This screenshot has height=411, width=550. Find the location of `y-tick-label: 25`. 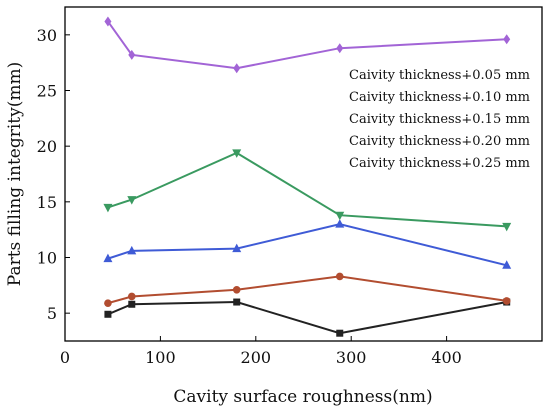

y-tick-label: 25 is located at coordinates (47, 91).